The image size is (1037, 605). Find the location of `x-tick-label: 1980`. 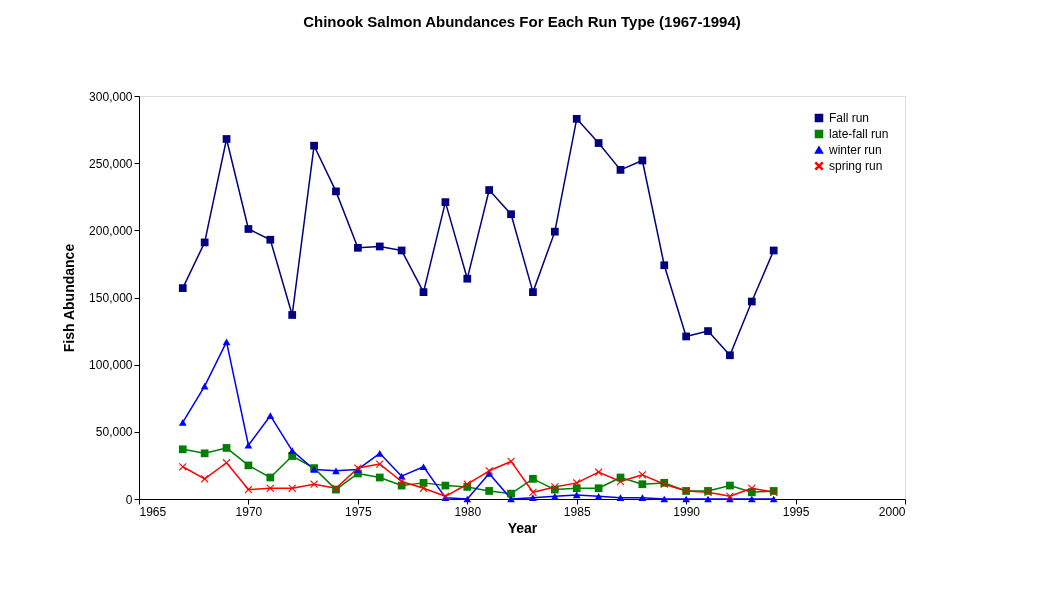

x-tick-label: 1980 is located at coordinates (468, 511).